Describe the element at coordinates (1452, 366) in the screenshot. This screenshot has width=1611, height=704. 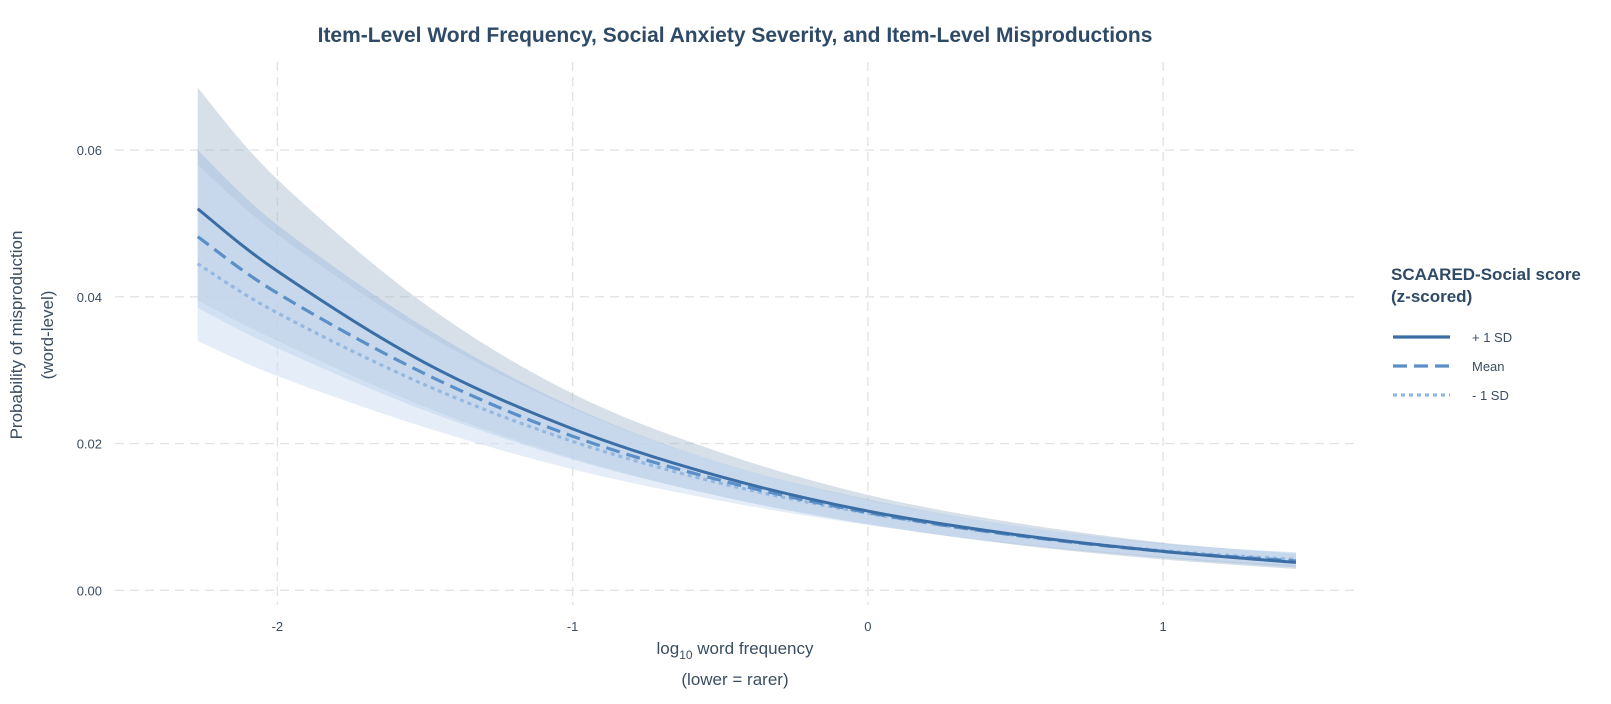
I see `legend-items: + 1 SD Mean - 1 SD` at that location.